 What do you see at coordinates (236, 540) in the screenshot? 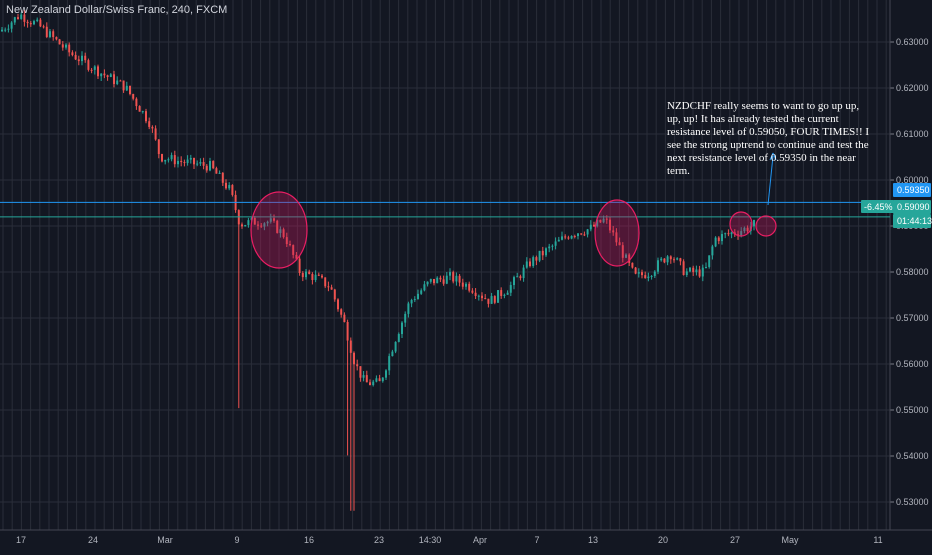
I see `x-tick-label: 9` at bounding box center [236, 540].